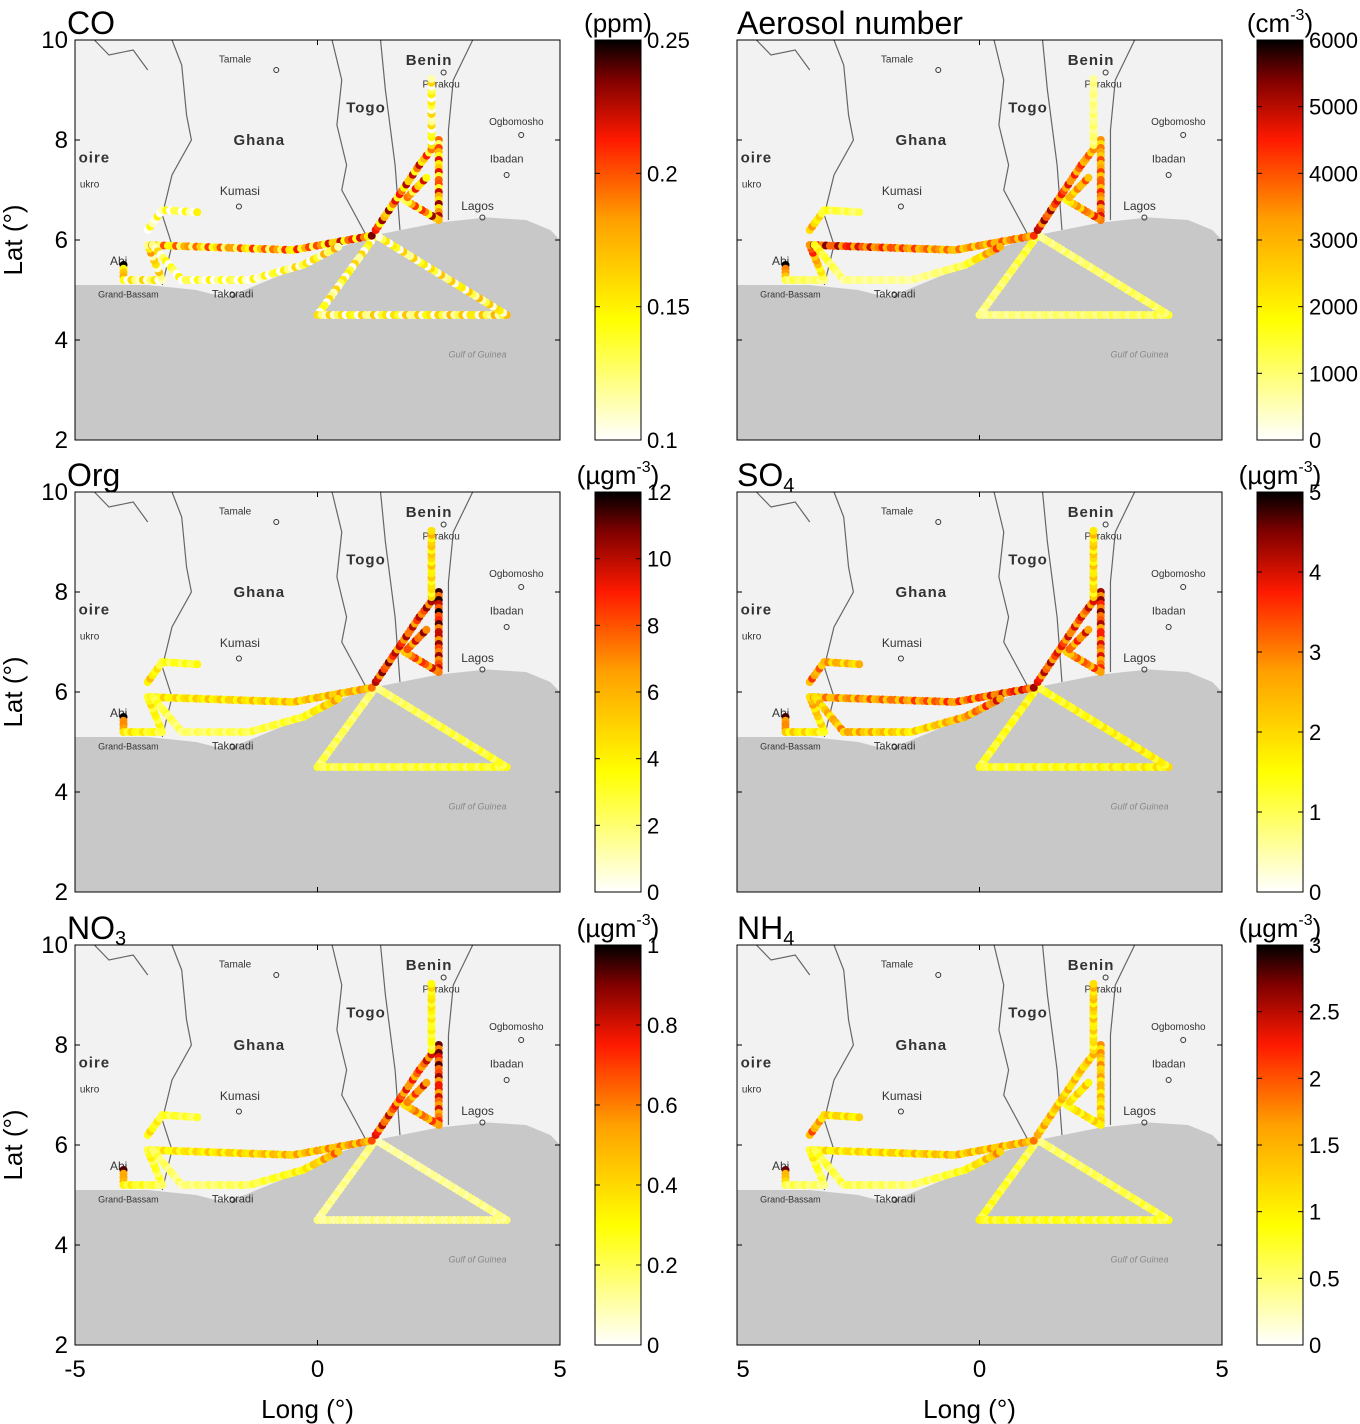 Image resolution: width=1360 pixels, height=1424 pixels. Describe the element at coordinates (668, 40) in the screenshot. I see `colorbar-tick-label: 0.25` at that location.